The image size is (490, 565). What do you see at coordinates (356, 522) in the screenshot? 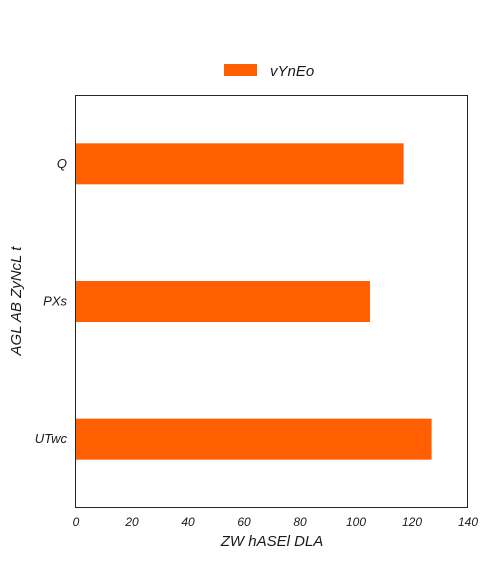
I see `x-tick-label: 100` at bounding box center [356, 522].